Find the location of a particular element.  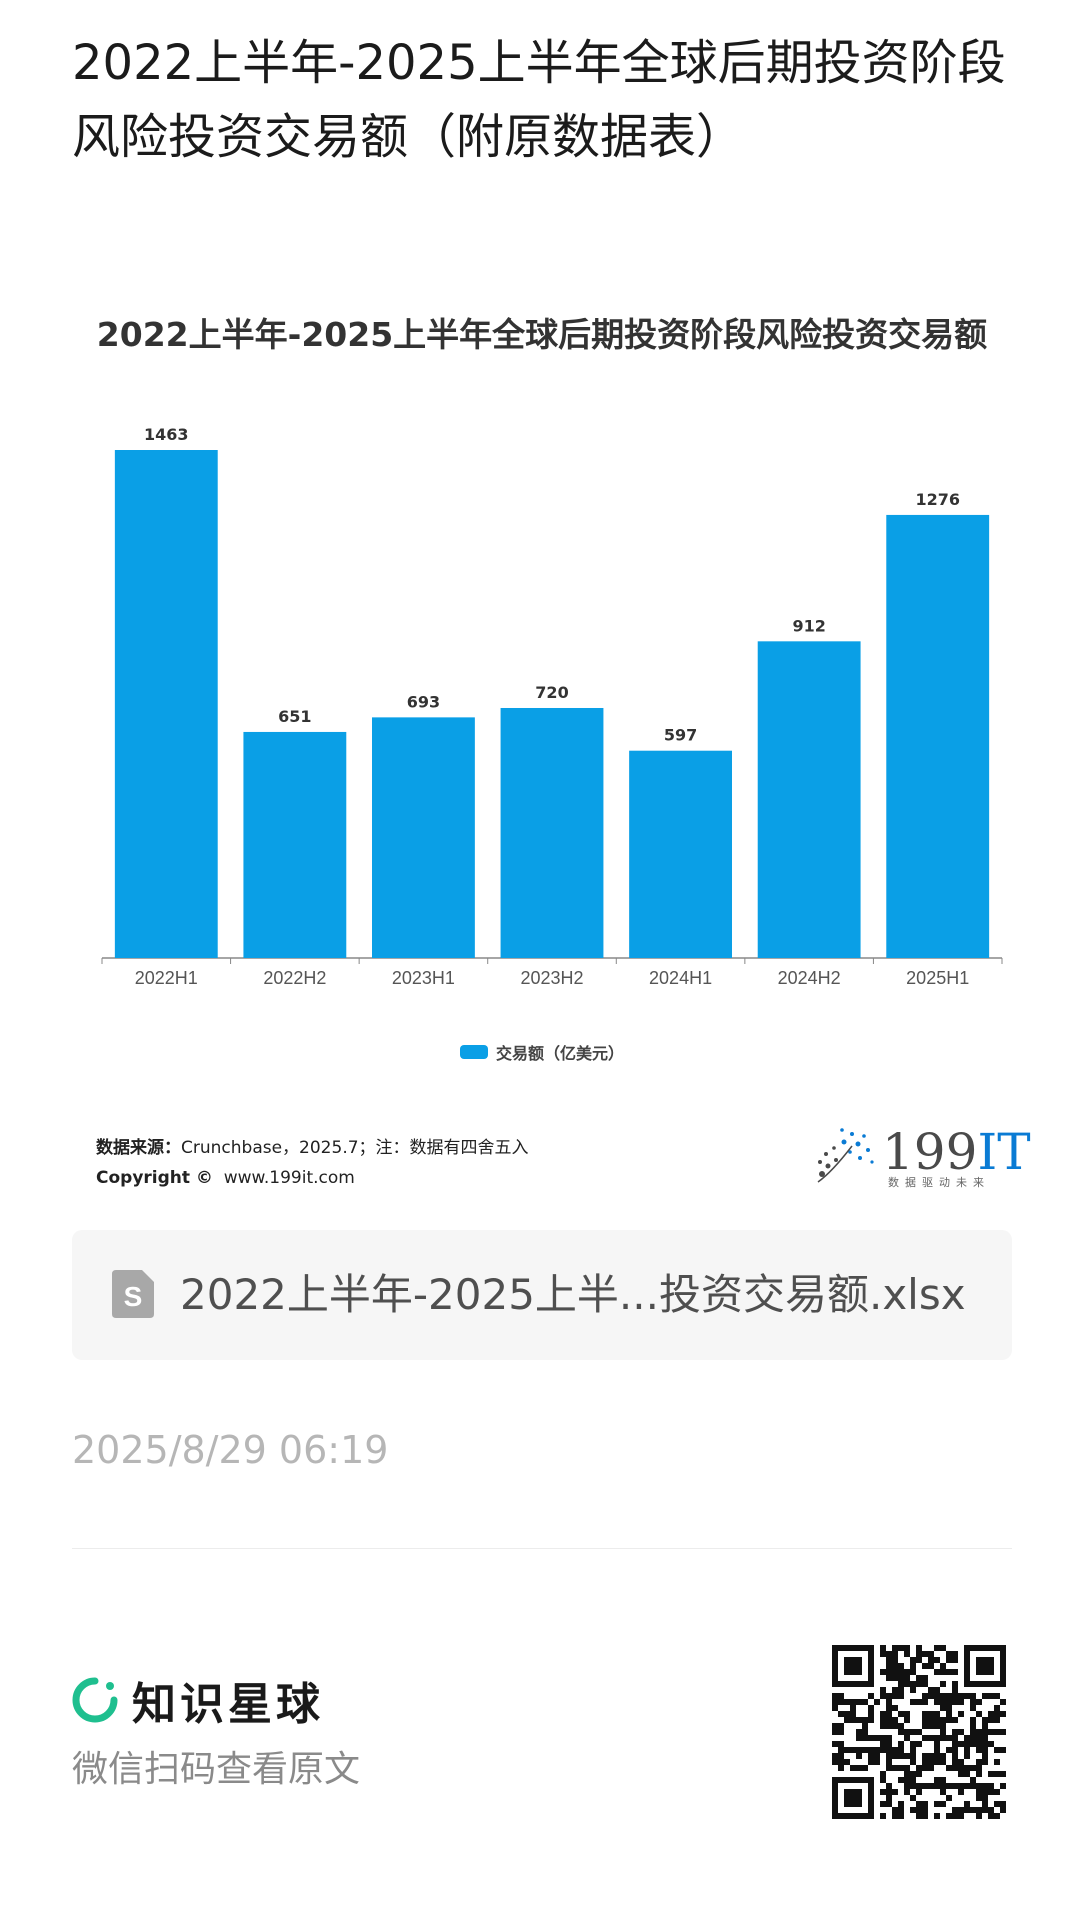

chart-legend: 交易额（亿美元） is located at coordinates (542, 1052).